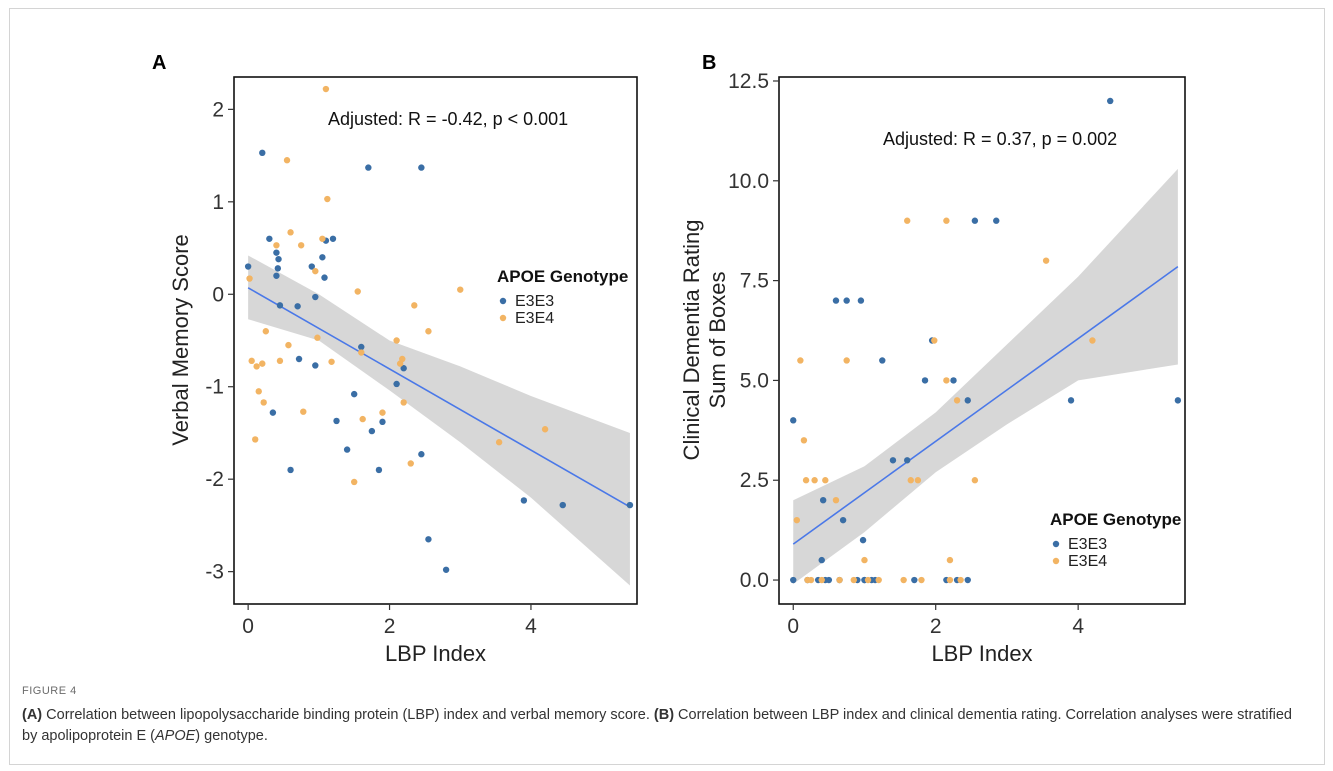 The image size is (1333, 771). What do you see at coordinates (1000, 139) in the screenshot?
I see `stats-annotation: Adjusted: R = 0.37, p = 0.002` at bounding box center [1000, 139].